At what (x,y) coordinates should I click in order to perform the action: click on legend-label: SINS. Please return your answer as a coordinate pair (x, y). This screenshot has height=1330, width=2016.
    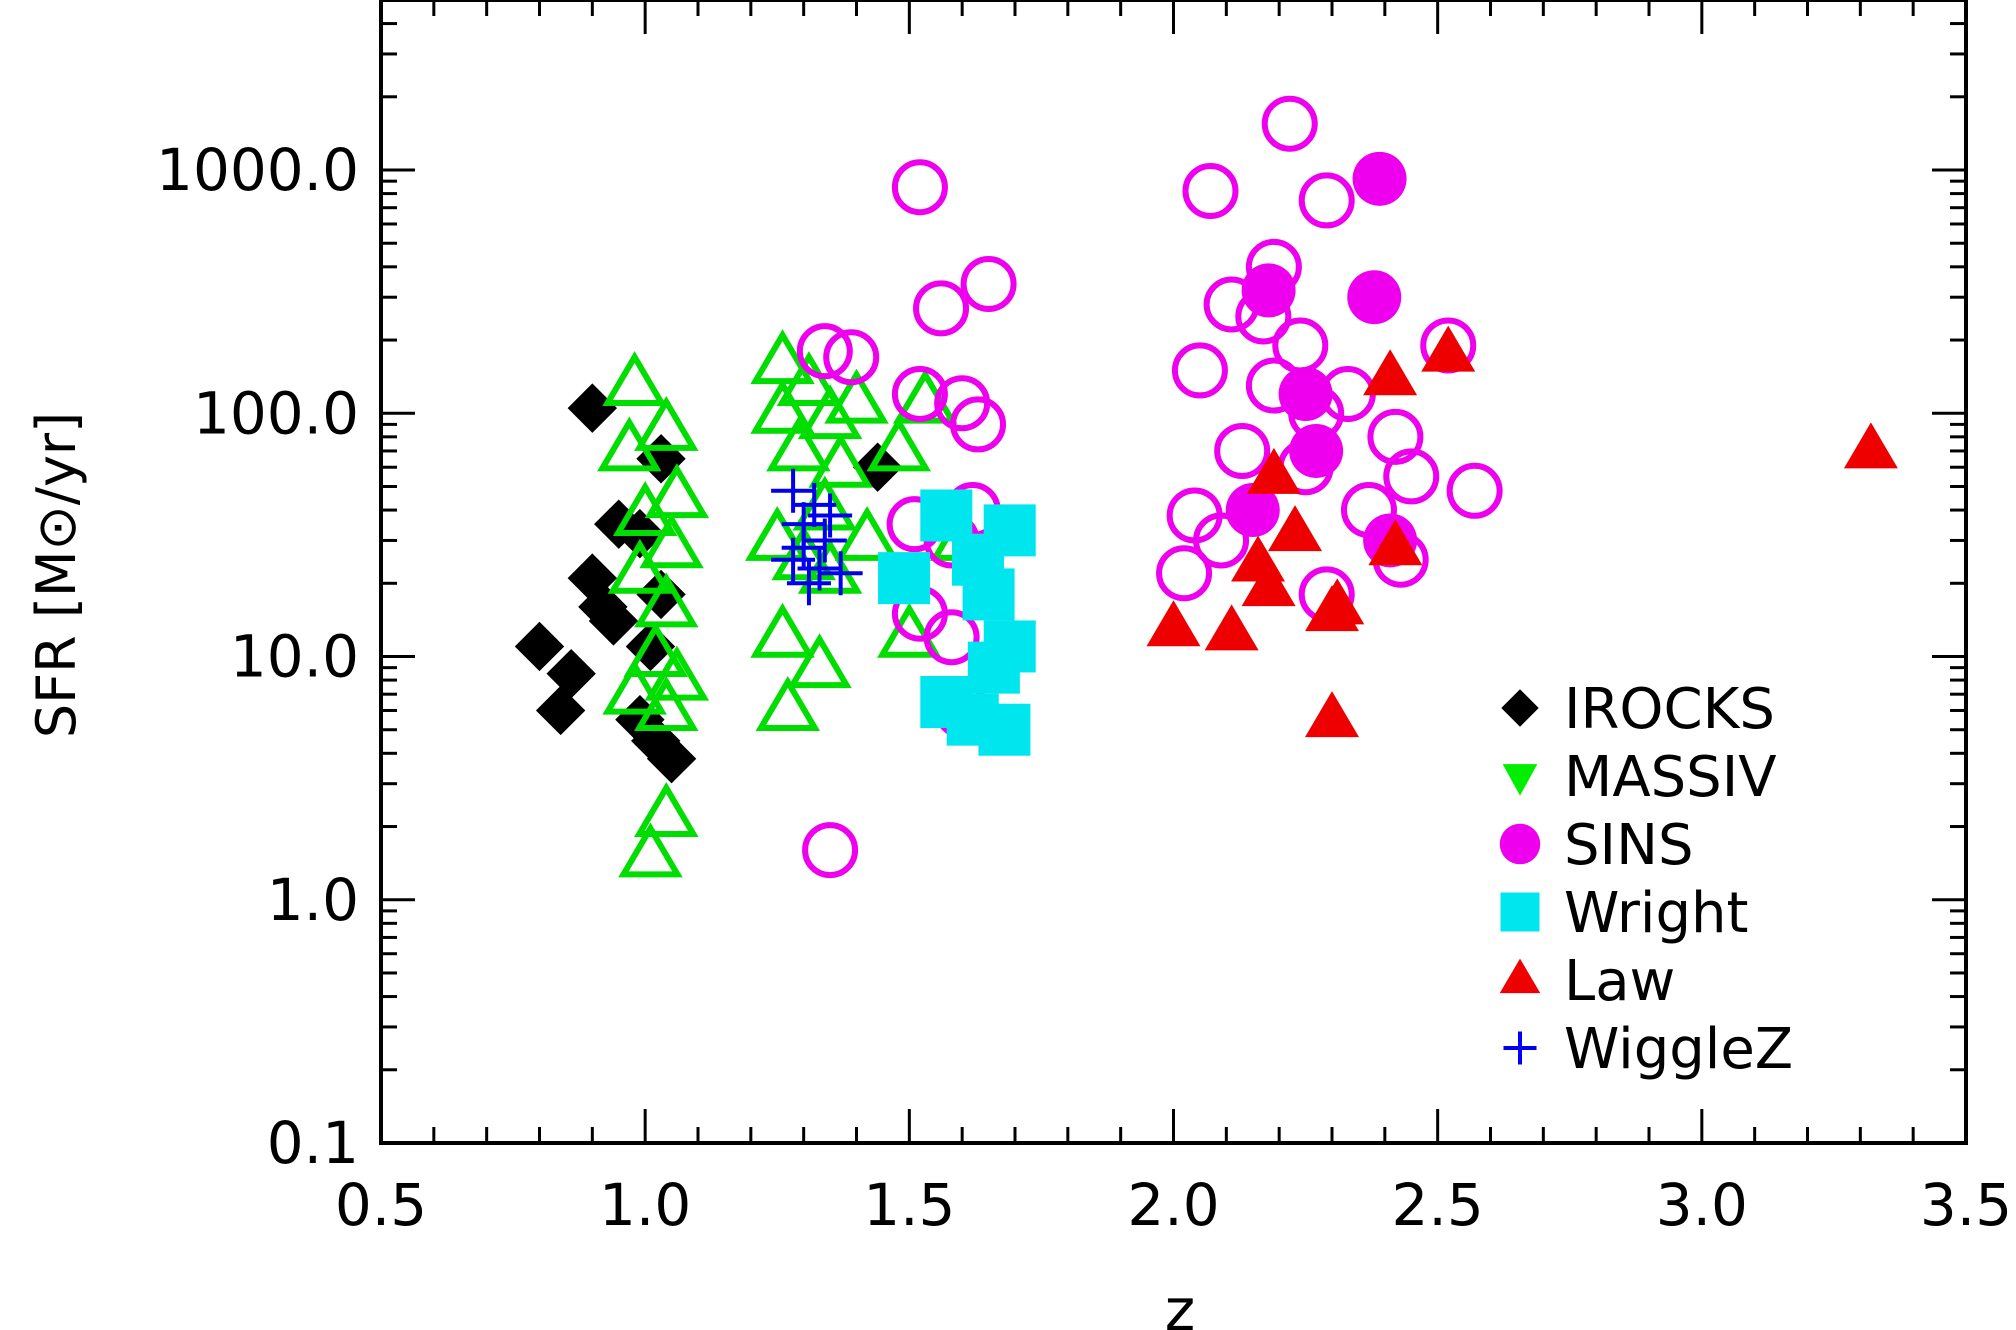
    Looking at the image, I should click on (1629, 845).